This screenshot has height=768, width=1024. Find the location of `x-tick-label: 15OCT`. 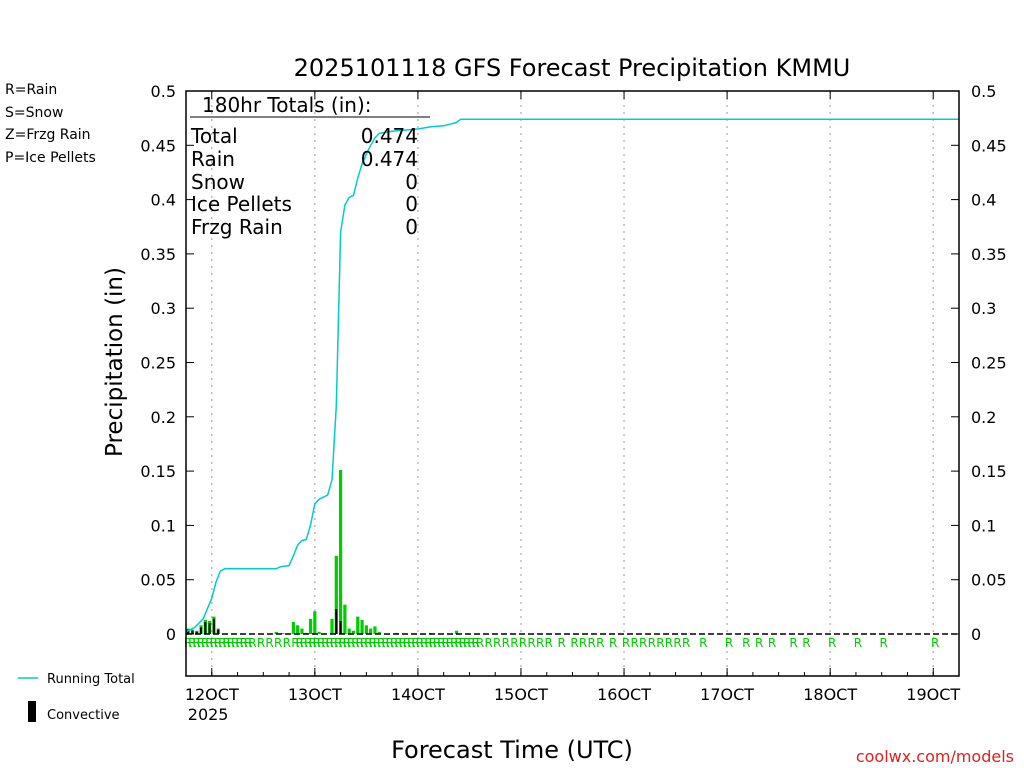

x-tick-label: 15OCT is located at coordinates (521, 694).